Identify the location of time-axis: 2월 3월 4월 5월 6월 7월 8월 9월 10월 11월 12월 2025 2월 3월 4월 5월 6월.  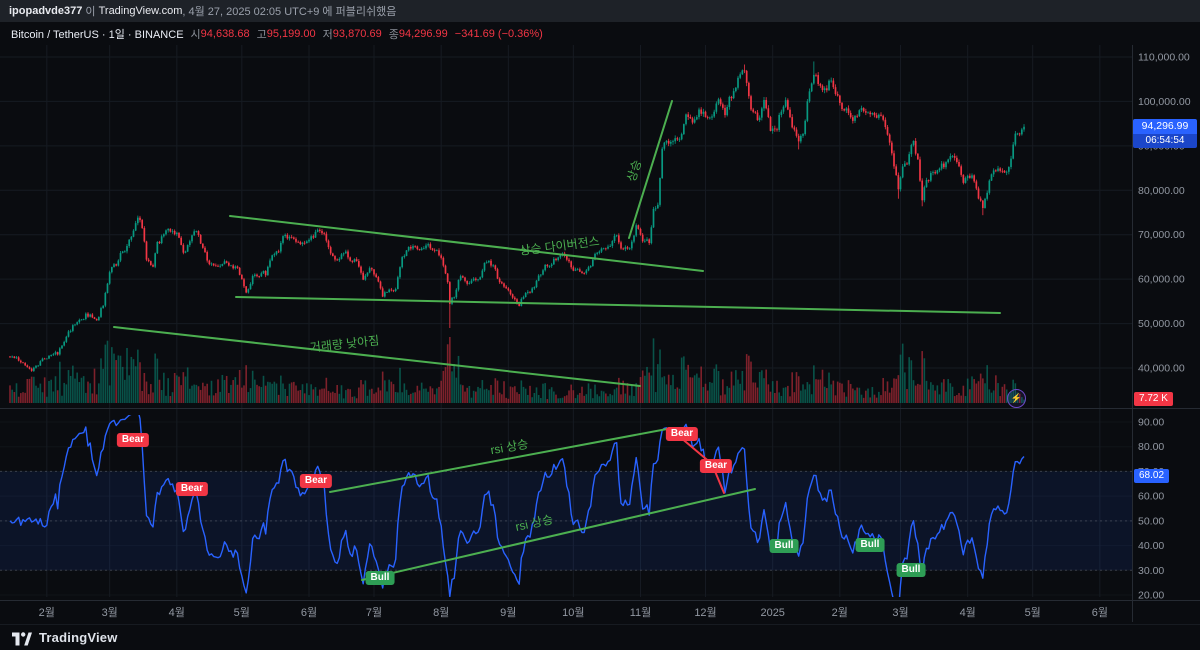
(573, 612).